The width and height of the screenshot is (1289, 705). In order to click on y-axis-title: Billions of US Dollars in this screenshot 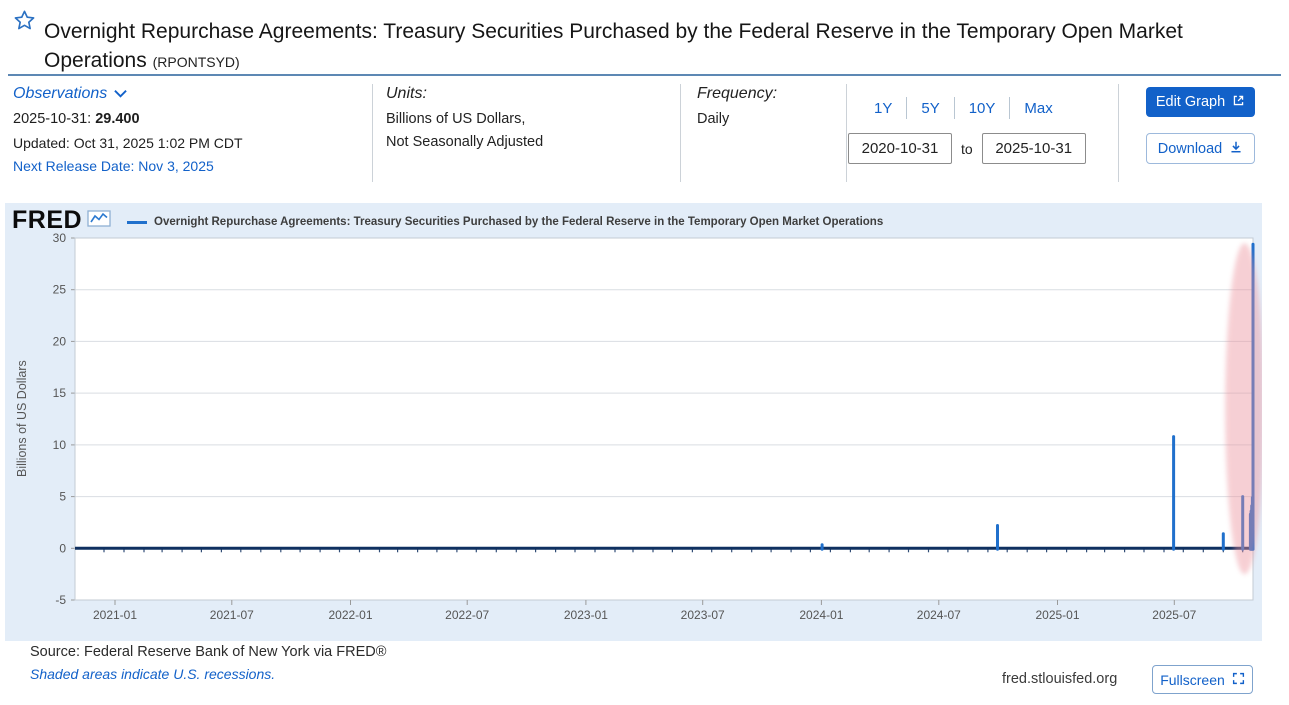, I will do `click(22, 419)`.